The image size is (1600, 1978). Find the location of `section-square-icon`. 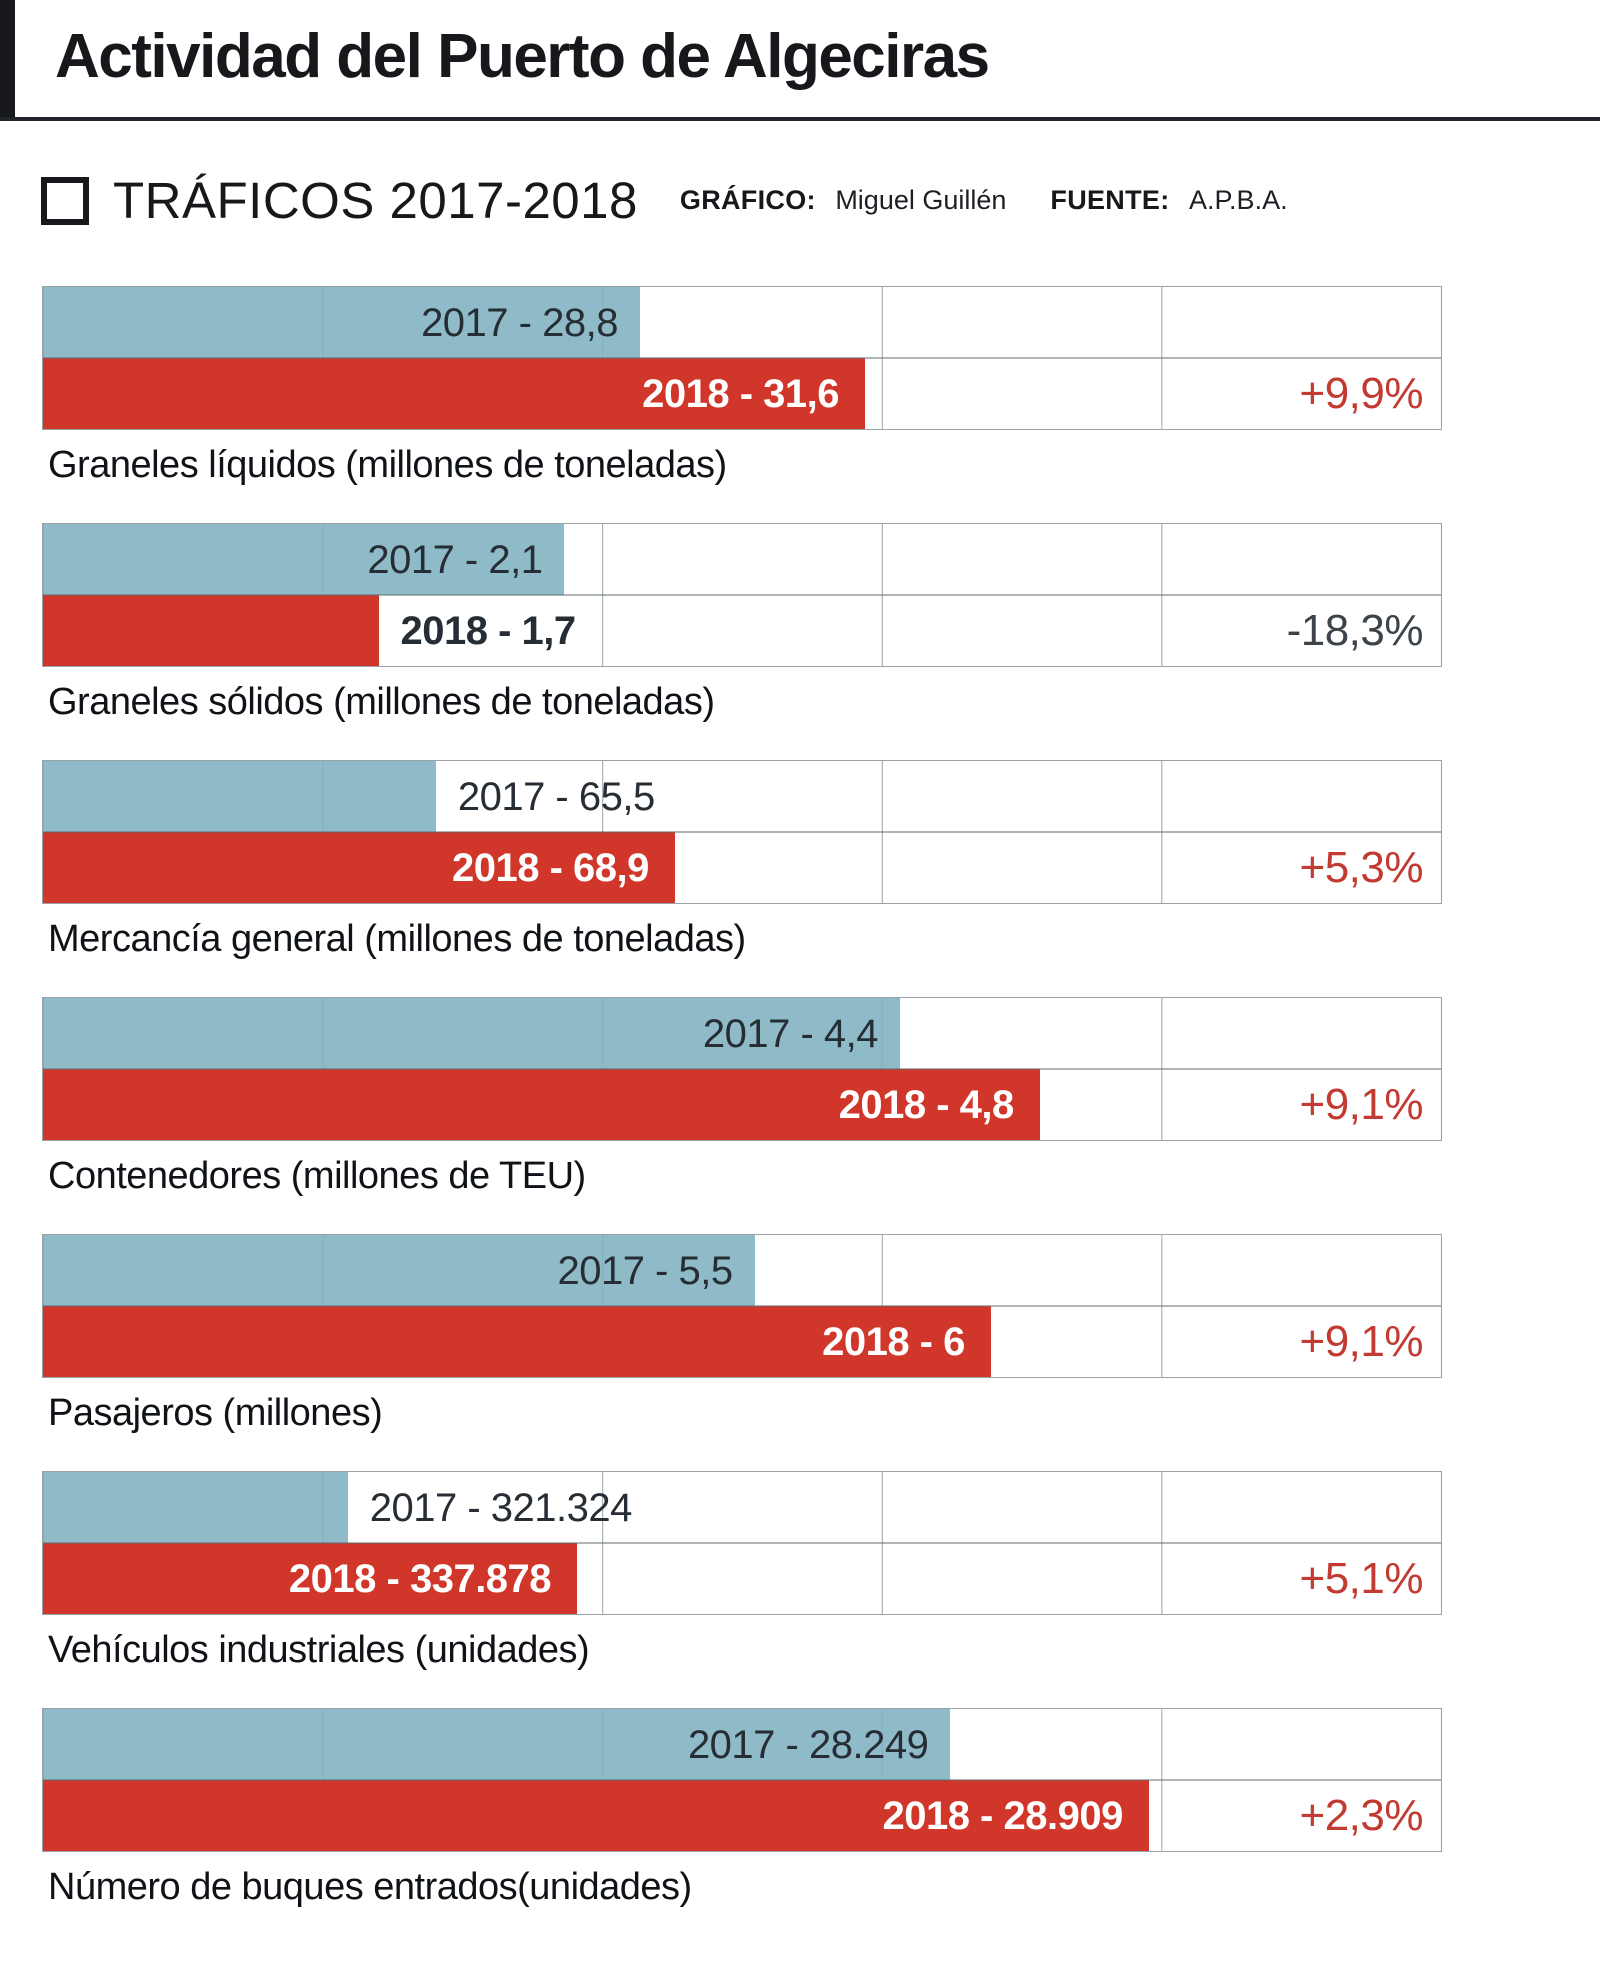

section-square-icon is located at coordinates (65, 200).